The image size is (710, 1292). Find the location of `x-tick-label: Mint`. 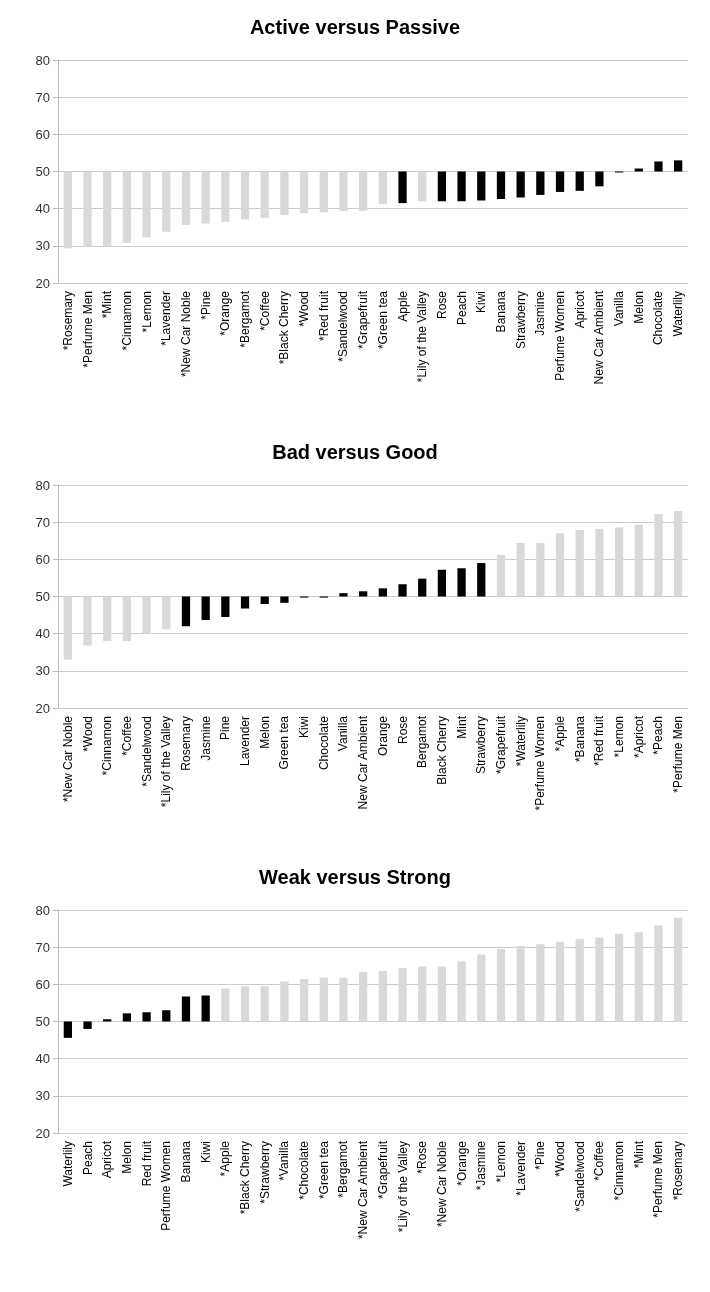

x-tick-label: Mint is located at coordinates (461, 727).